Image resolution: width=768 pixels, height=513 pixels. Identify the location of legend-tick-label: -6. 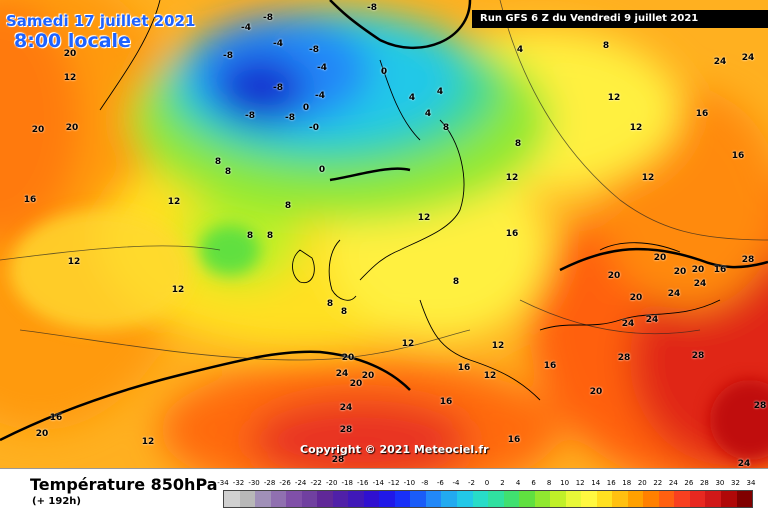
(440, 483).